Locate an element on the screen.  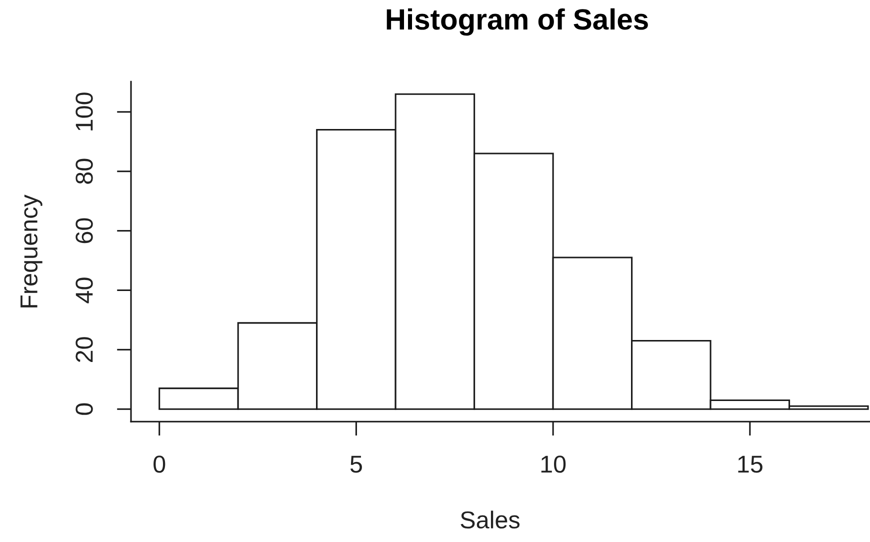
y-axis-title: Frequency is located at coordinates (31, 251).